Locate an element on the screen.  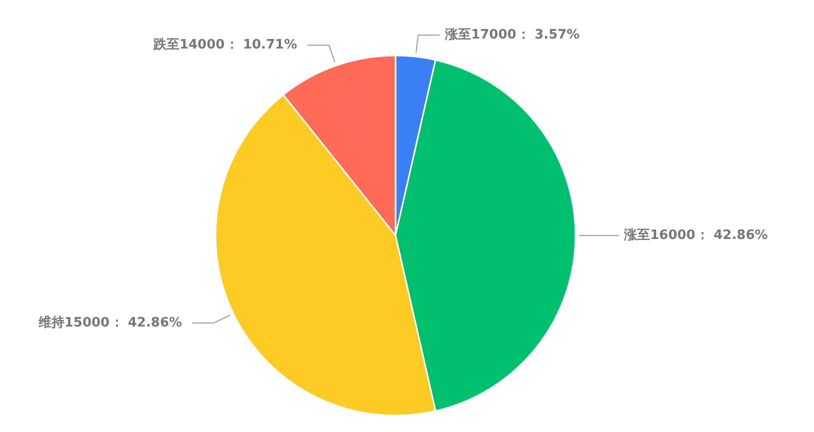
slice-label: 维持15000 is located at coordinates (73, 322).